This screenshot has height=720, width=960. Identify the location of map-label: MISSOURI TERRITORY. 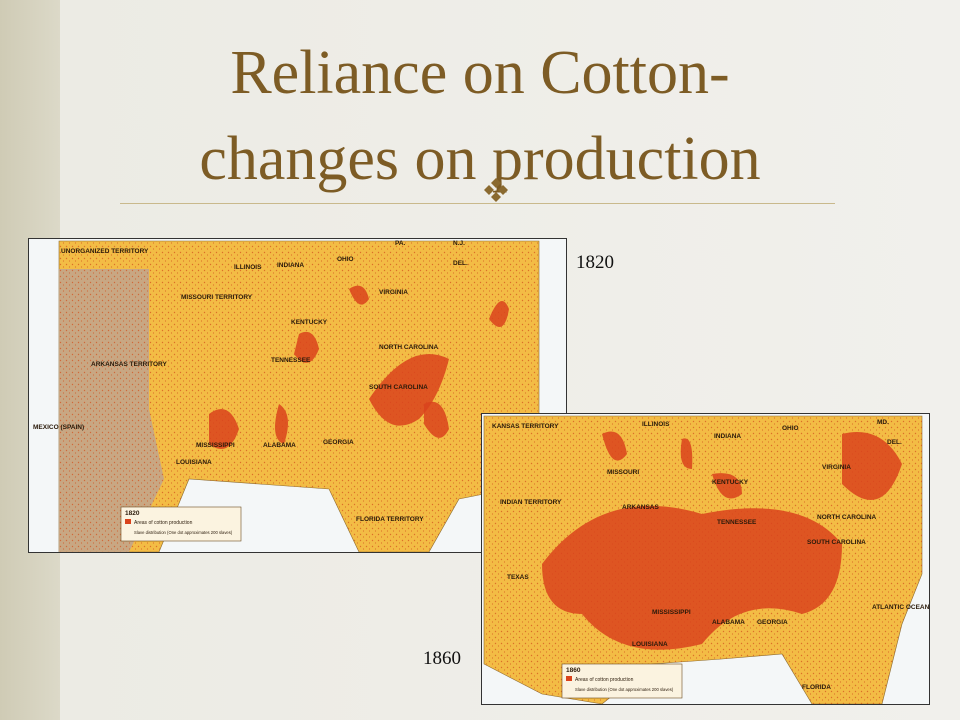
(217, 297).